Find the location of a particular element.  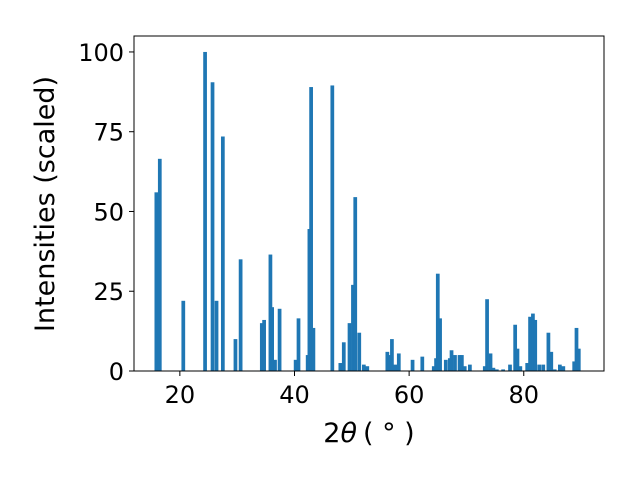

x-axis-label-unit: ( ° ) is located at coordinates (389, 433).